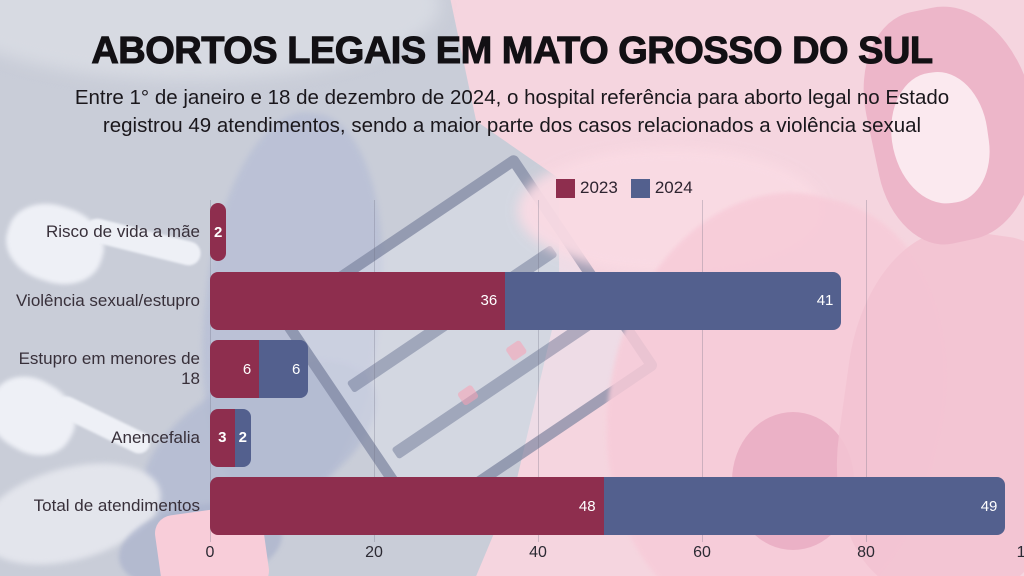  What do you see at coordinates (825, 300) in the screenshot?
I see `value-label: 41` at bounding box center [825, 300].